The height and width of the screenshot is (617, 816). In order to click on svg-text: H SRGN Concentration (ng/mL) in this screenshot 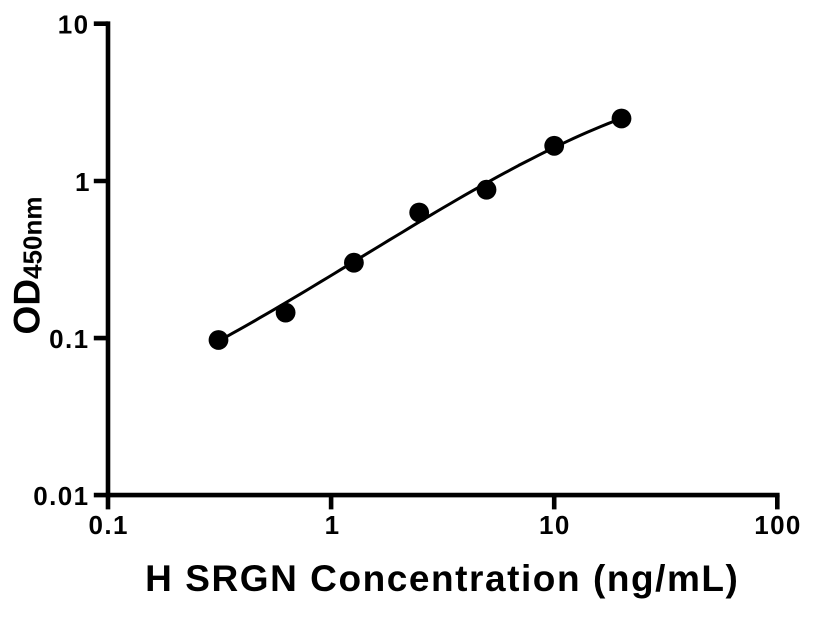, I will do `click(442, 578)`.